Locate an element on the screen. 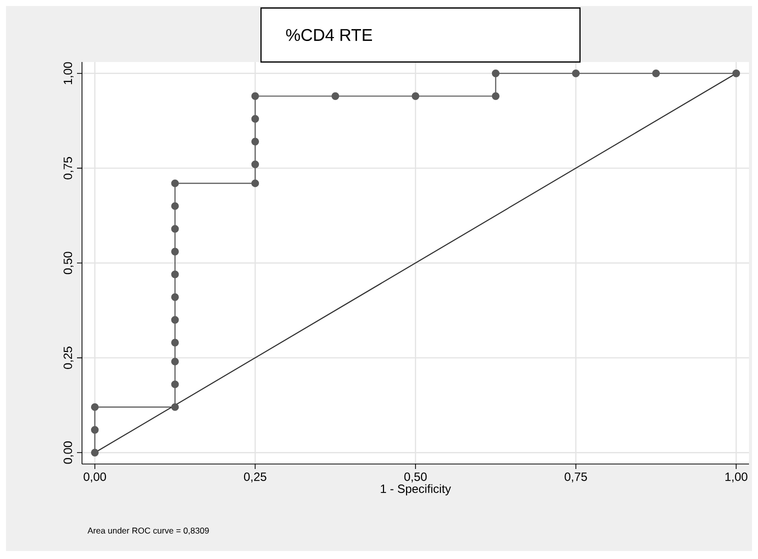  y-tick-label: 0,50 is located at coordinates (69, 263).